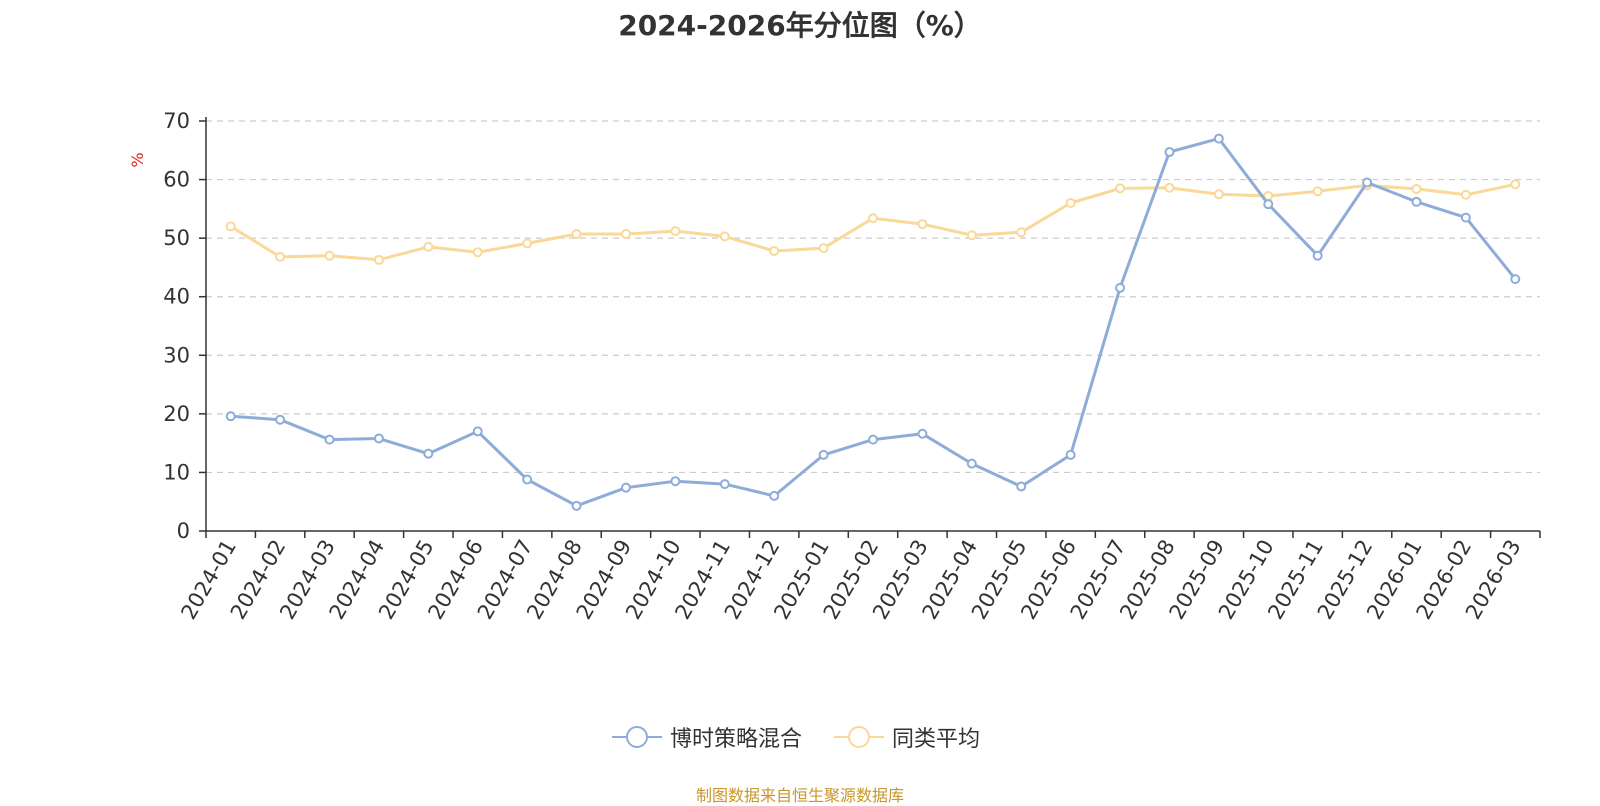 The height and width of the screenshot is (806, 1600). I want to click on y-tick-label: 50, so click(176, 238).